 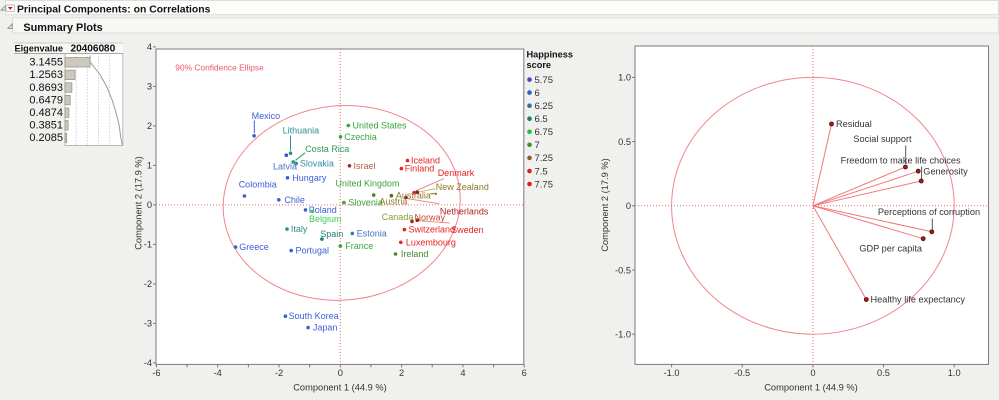 What do you see at coordinates (368, 184) in the screenshot?
I see `svg-text: United Kingdom` at bounding box center [368, 184].